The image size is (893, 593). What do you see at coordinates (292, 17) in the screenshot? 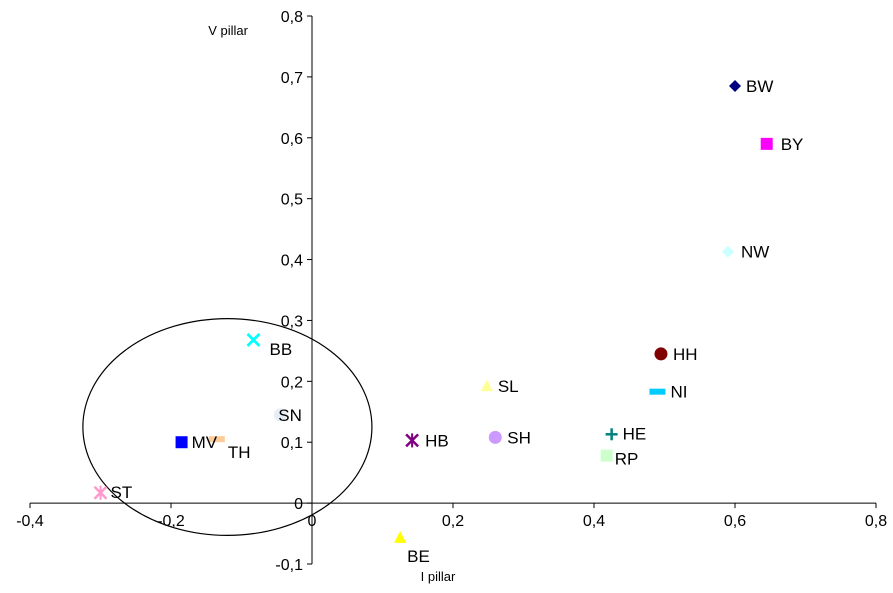
I see `y-tick-label: 0,8` at bounding box center [292, 17].